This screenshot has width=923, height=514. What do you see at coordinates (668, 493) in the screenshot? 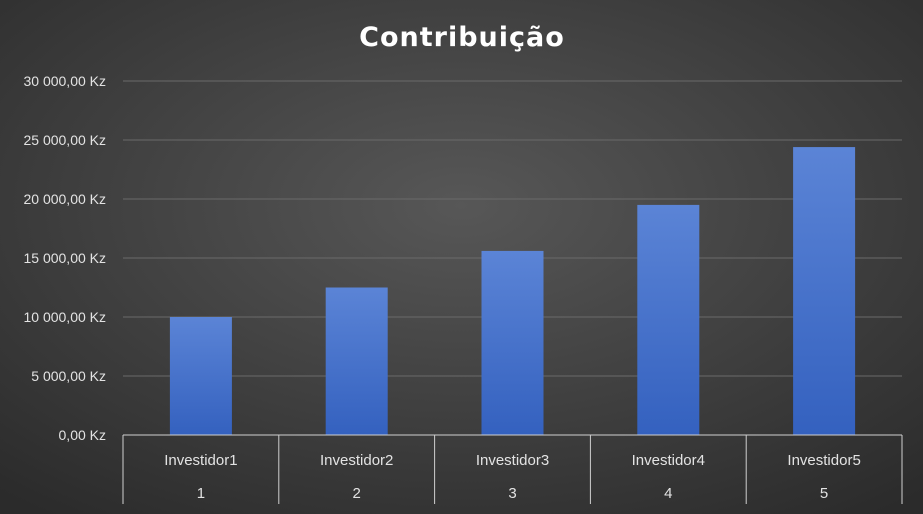
I see `x-category-index-label: 4` at bounding box center [668, 493].